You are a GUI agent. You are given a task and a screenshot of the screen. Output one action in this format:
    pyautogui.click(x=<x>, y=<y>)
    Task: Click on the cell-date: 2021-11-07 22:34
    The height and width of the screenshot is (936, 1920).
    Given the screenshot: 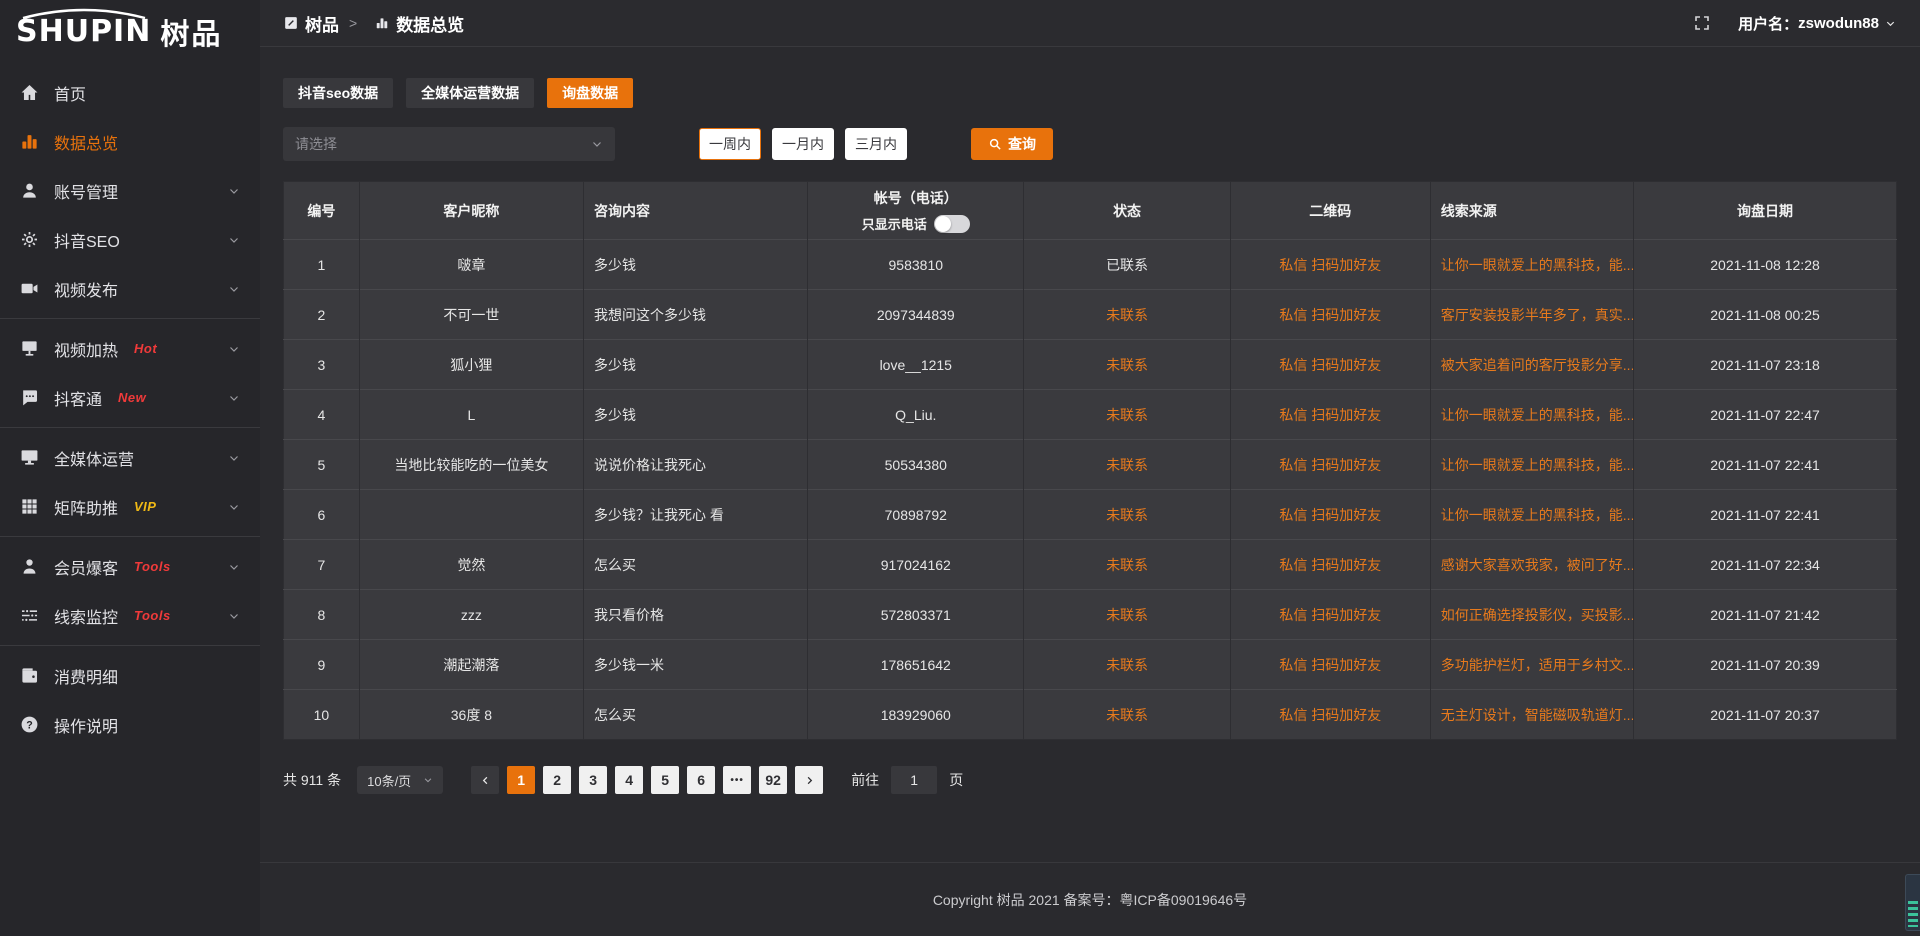 What is the action you would take?
    pyautogui.click(x=1765, y=564)
    